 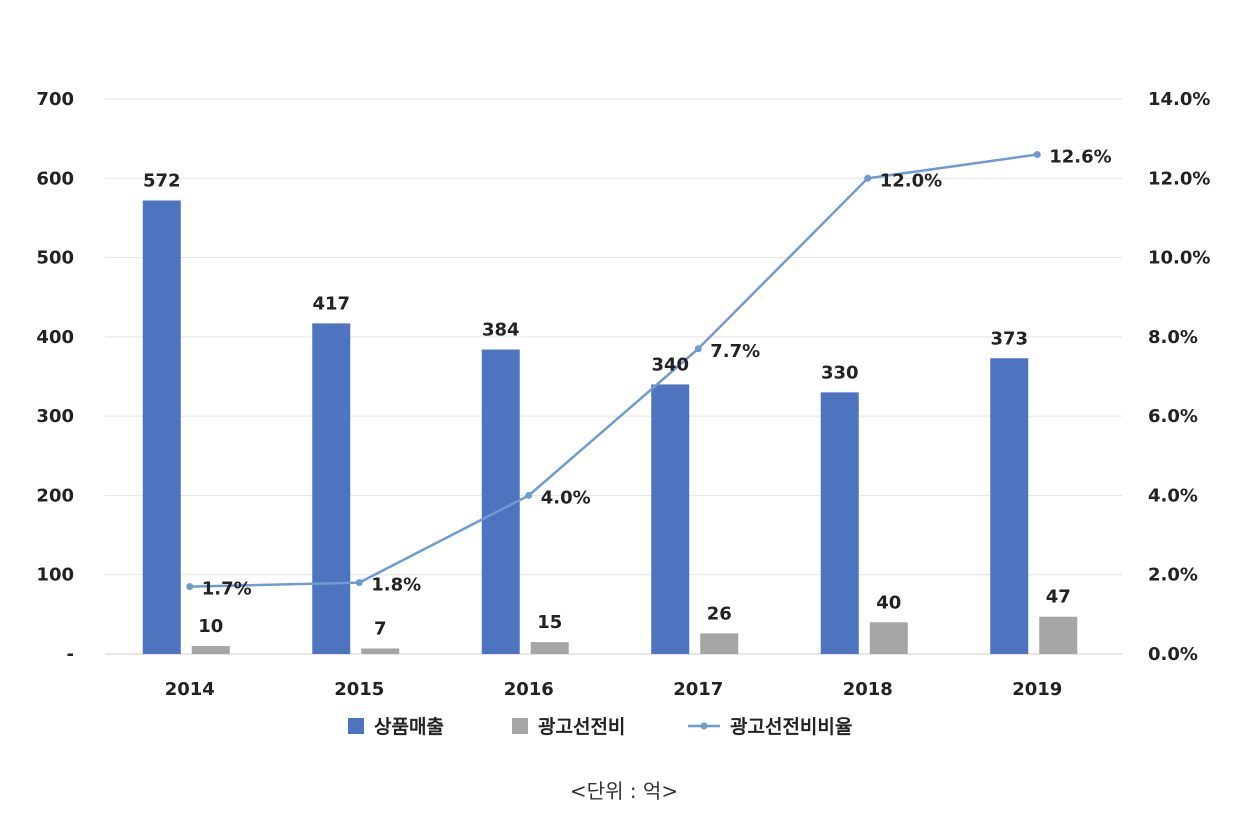 I want to click on legend-label-ratio: 광고선전비비율, so click(x=791, y=727).